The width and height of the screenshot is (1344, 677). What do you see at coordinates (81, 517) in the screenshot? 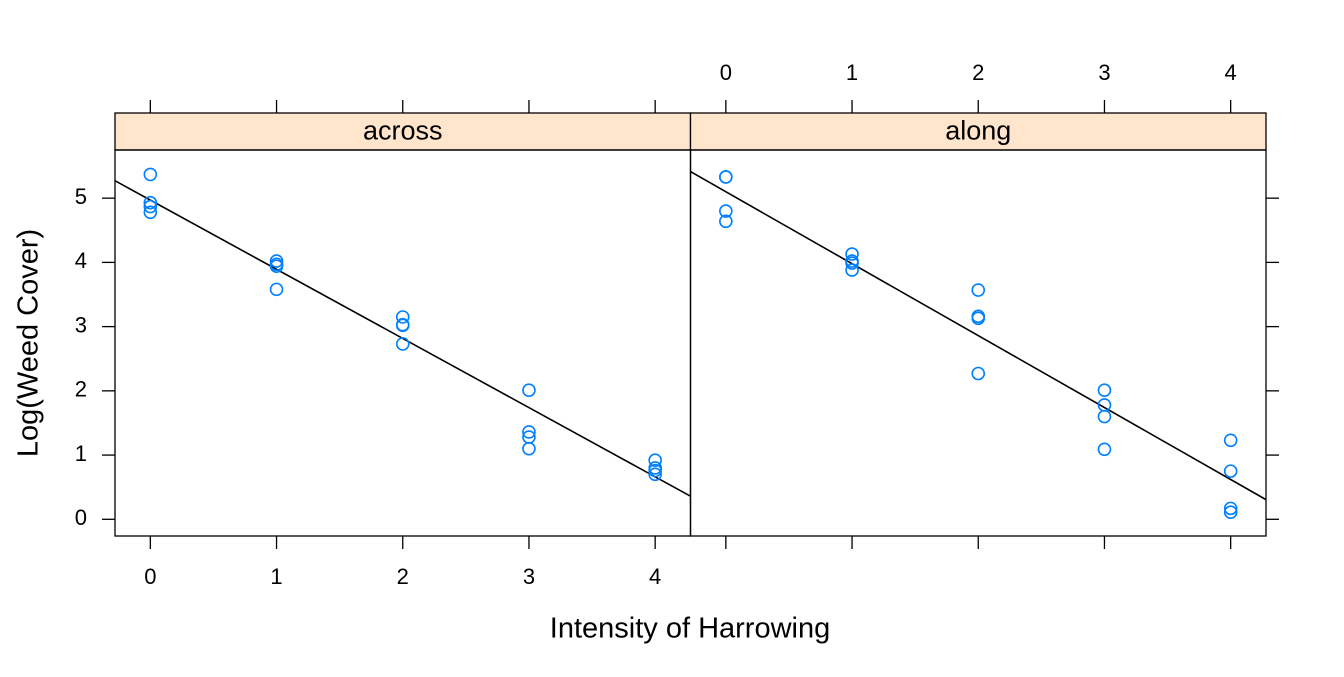
I see `y-tick-label: 0` at bounding box center [81, 517].